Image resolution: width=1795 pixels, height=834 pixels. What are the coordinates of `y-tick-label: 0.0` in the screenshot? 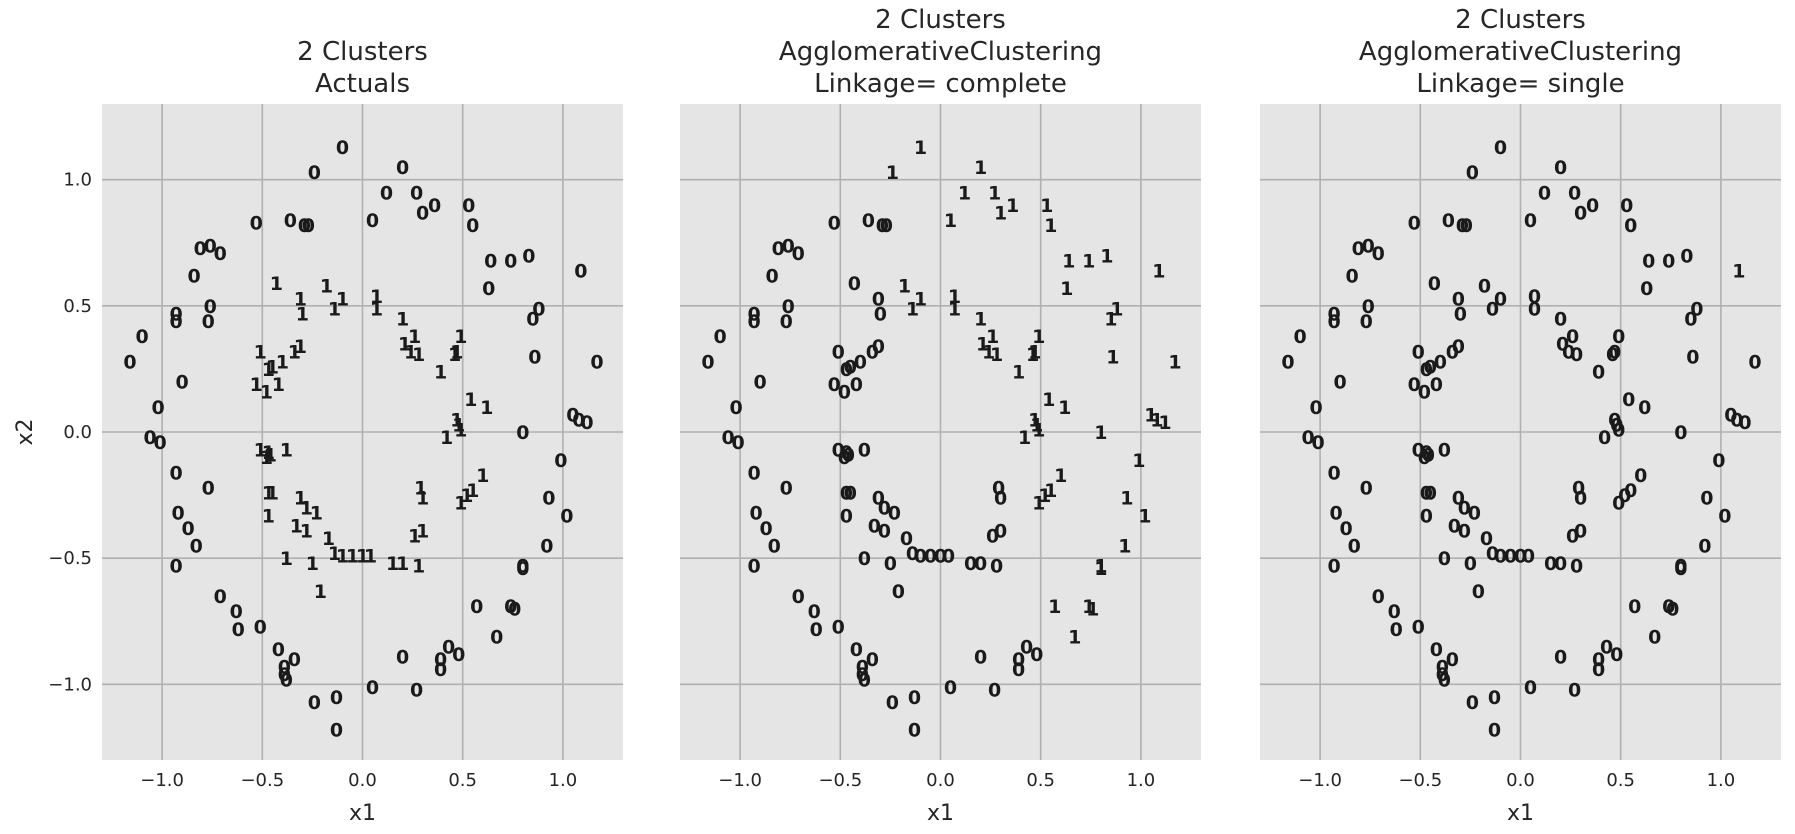 It's located at (77, 432).